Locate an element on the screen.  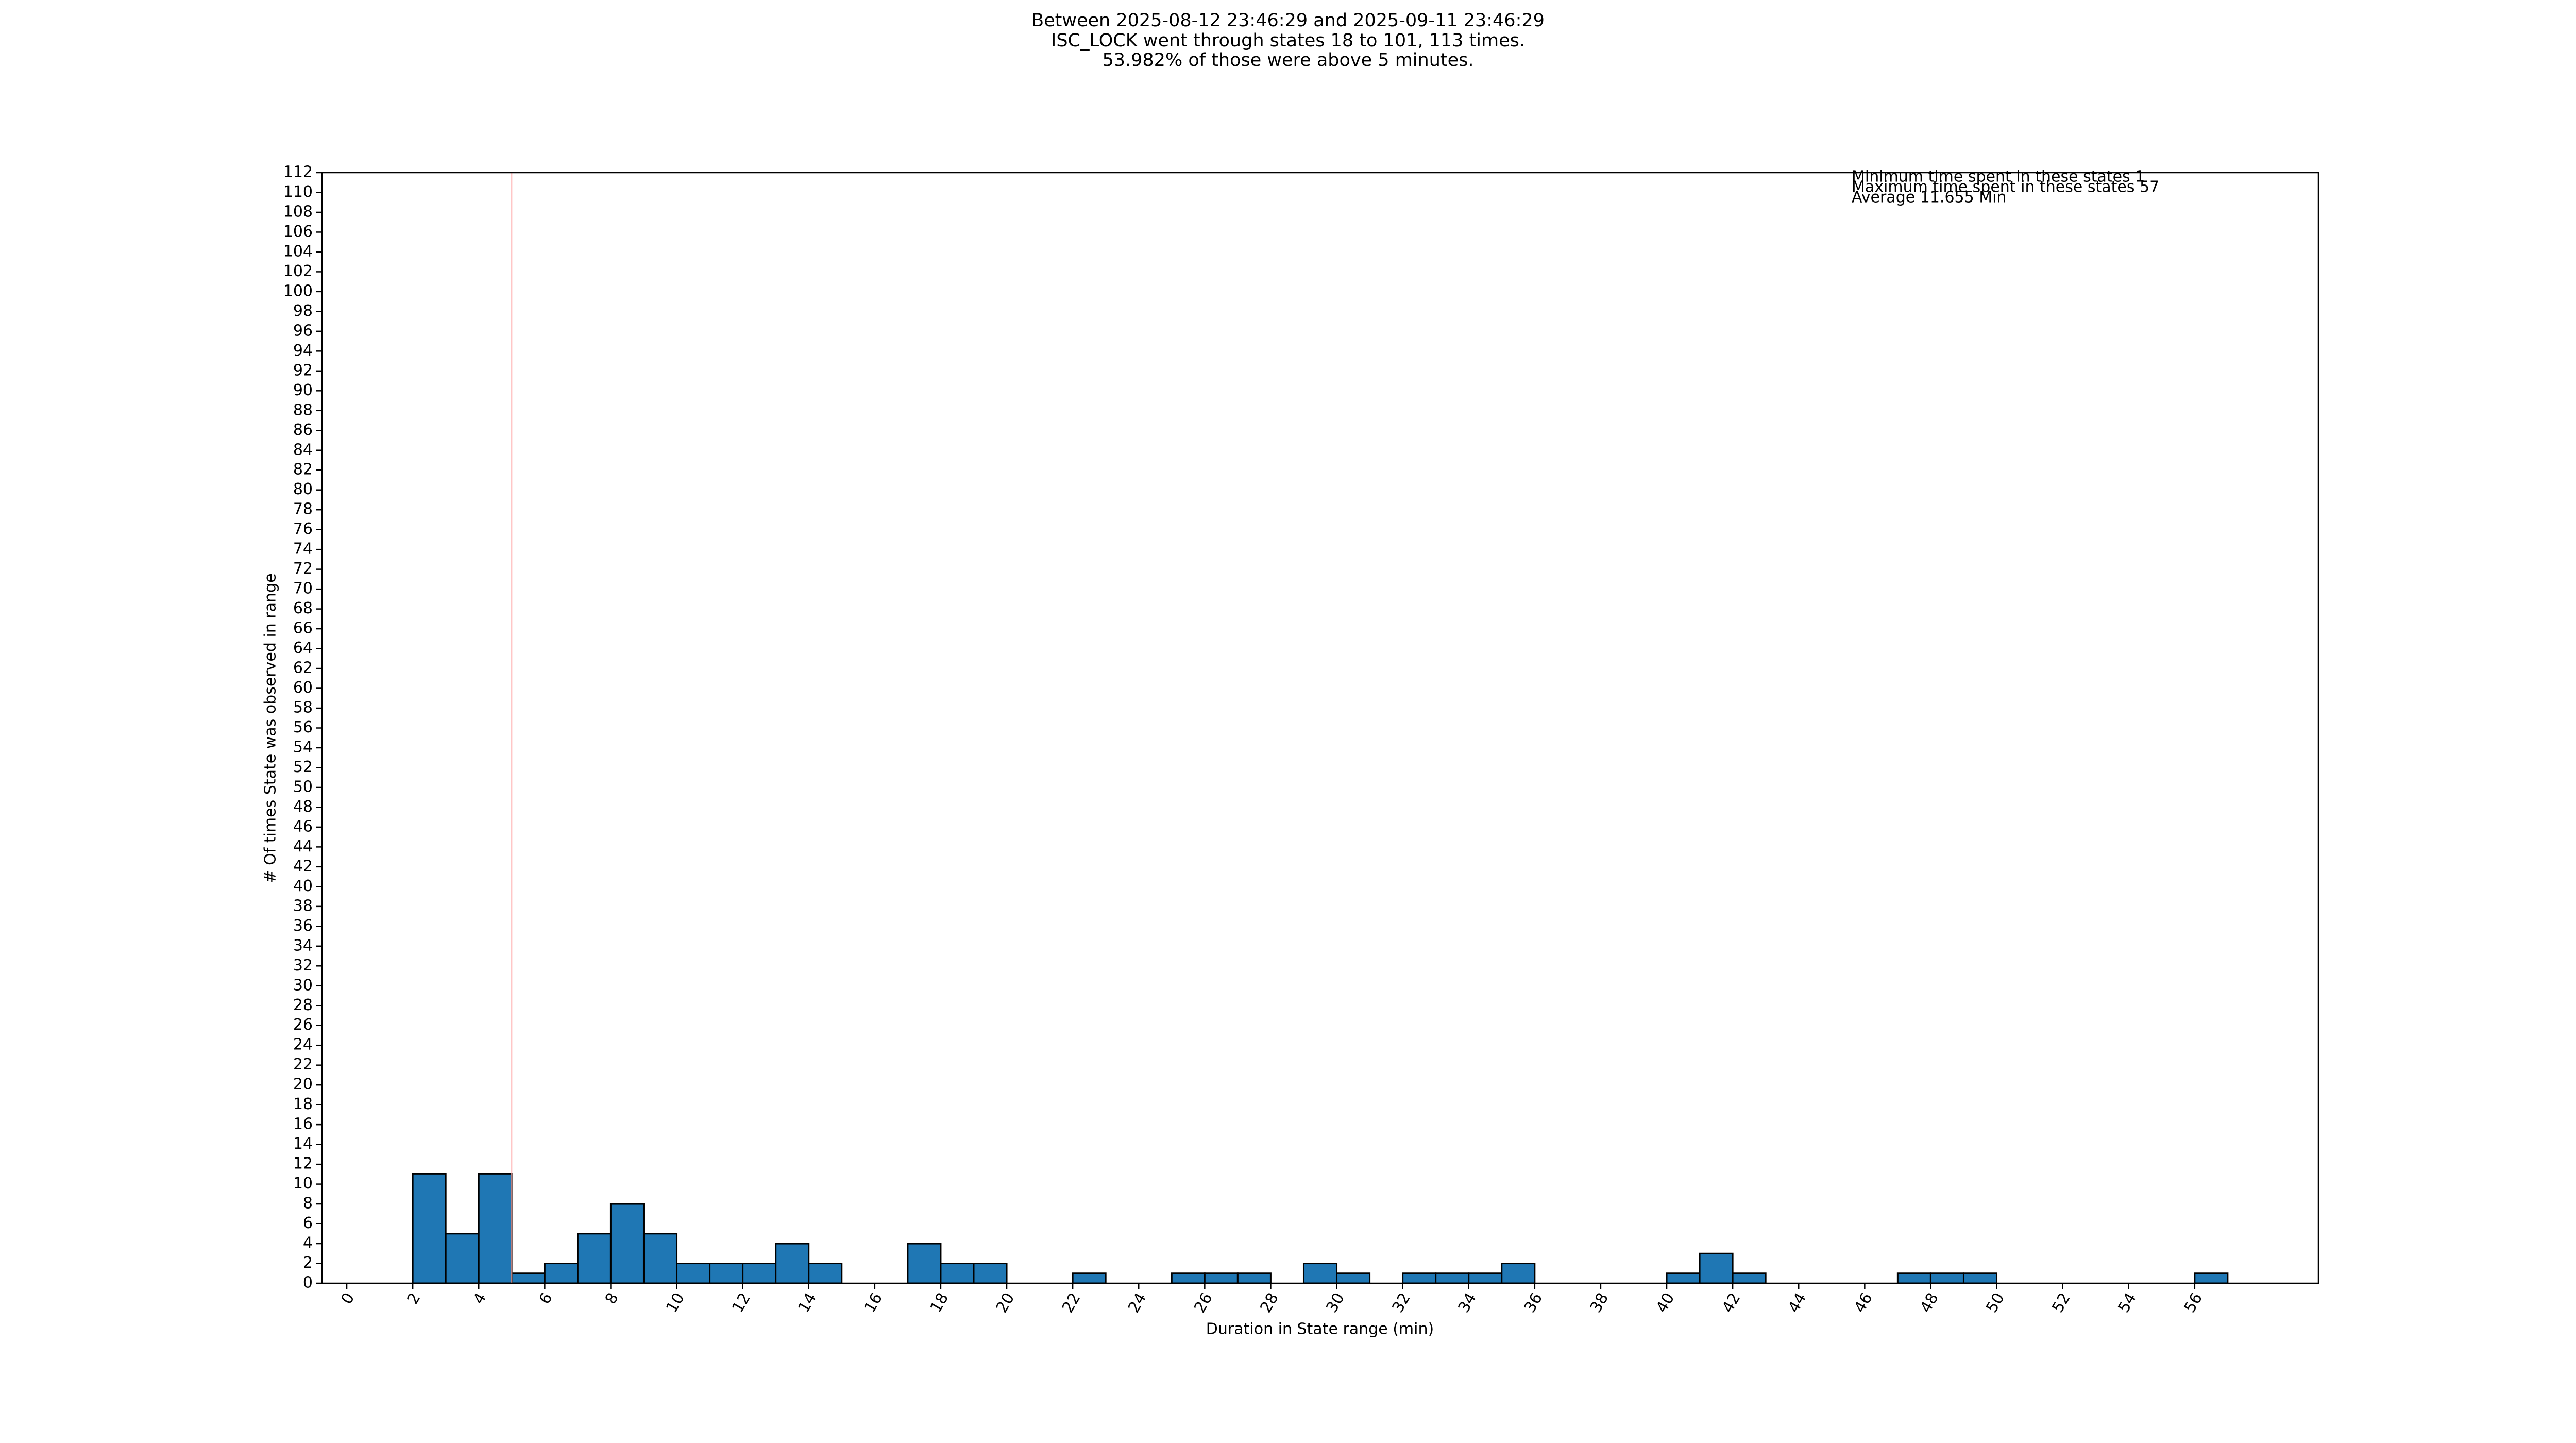
y-tick-label: 10 is located at coordinates (303, 1183).